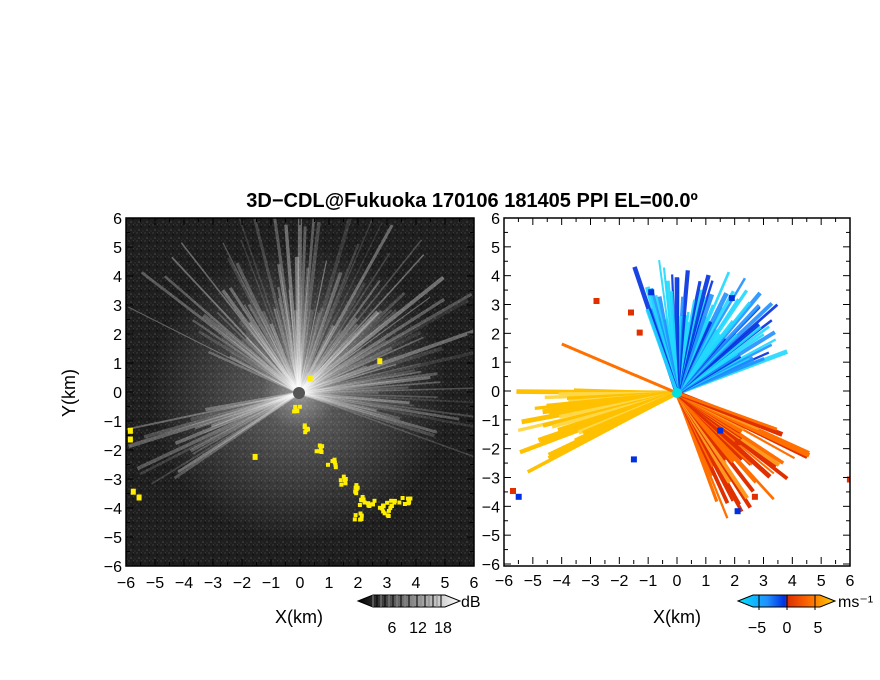 The height and width of the screenshot is (680, 880). I want to click on y-tick-label: 1, so click(495, 363).